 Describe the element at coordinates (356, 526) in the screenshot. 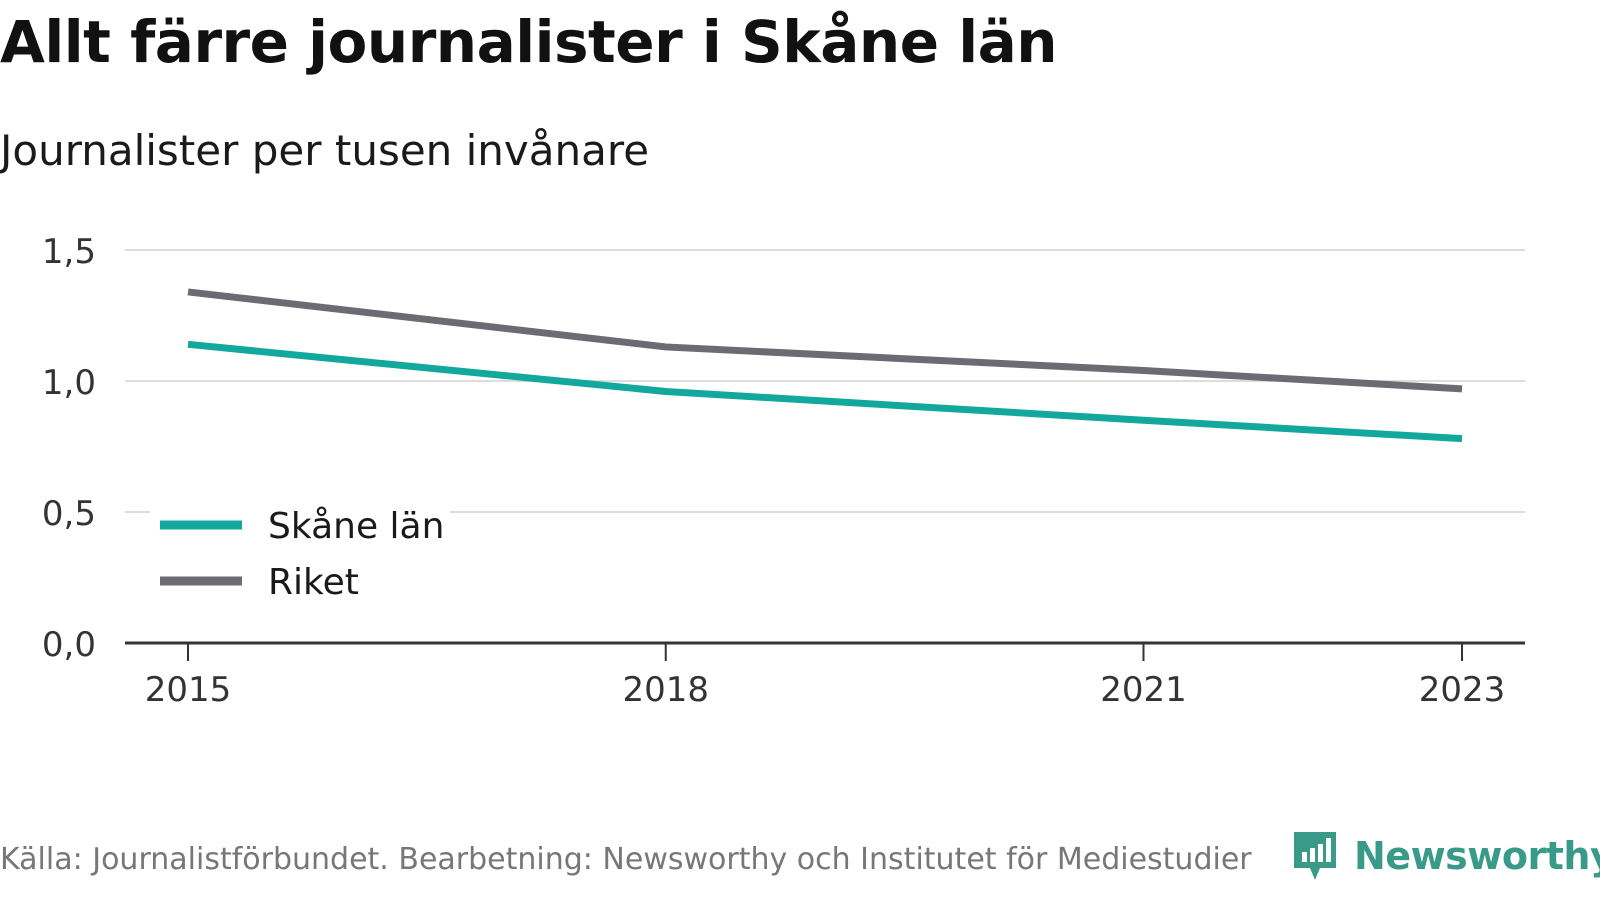

I see `legend-label: Skåne län` at that location.